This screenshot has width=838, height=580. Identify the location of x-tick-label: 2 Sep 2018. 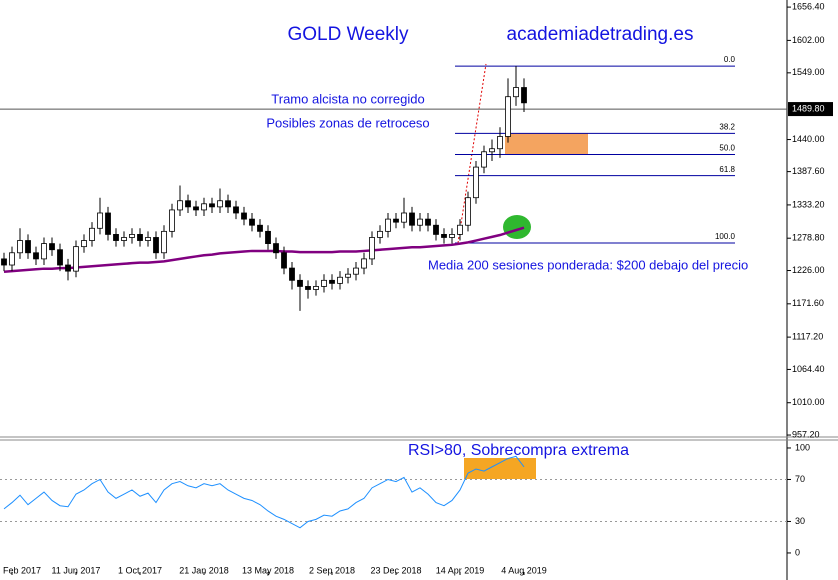
(332, 570).